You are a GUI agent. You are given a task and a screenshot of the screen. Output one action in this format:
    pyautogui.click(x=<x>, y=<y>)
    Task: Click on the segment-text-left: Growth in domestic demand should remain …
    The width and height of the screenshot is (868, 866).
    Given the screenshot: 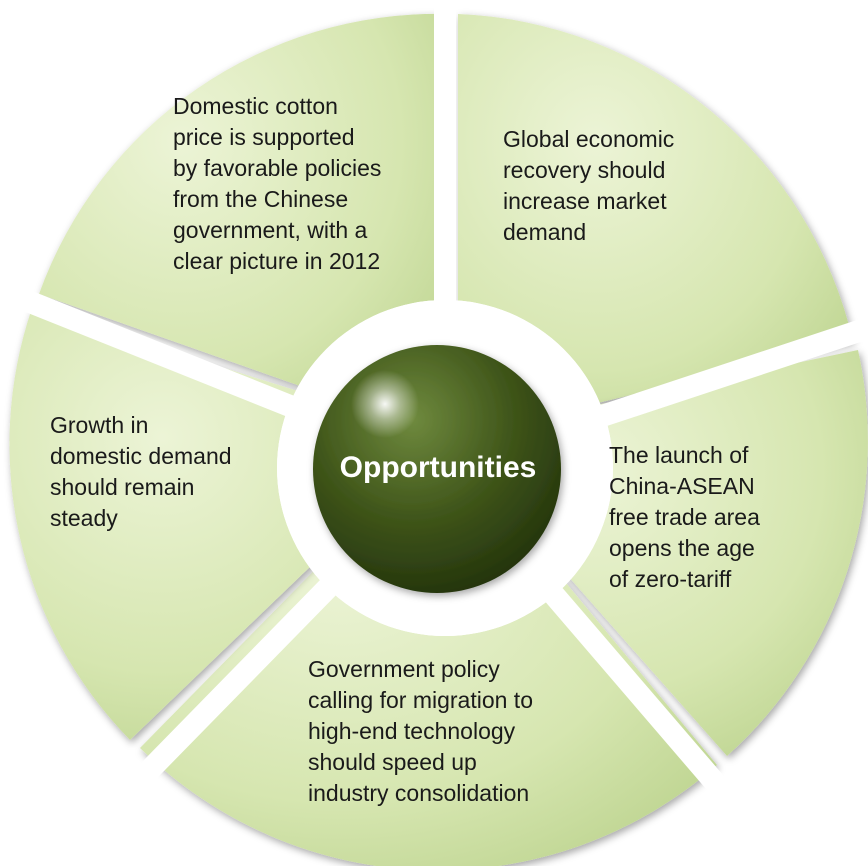 What is the action you would take?
    pyautogui.click(x=141, y=471)
    